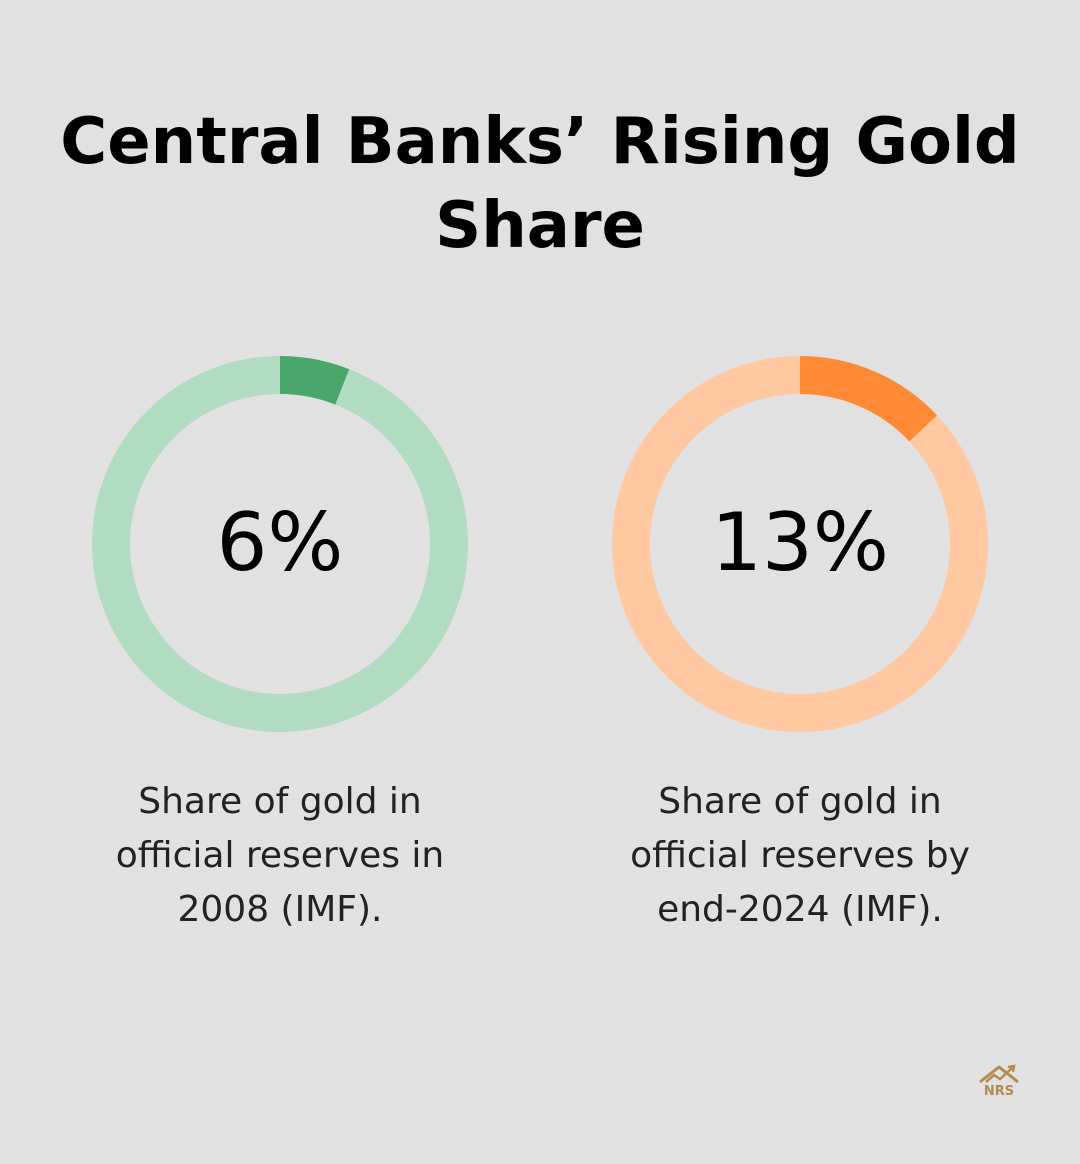  What do you see at coordinates (868, 399) in the screenshot?
I see `donut-segment-2024` at bounding box center [868, 399].